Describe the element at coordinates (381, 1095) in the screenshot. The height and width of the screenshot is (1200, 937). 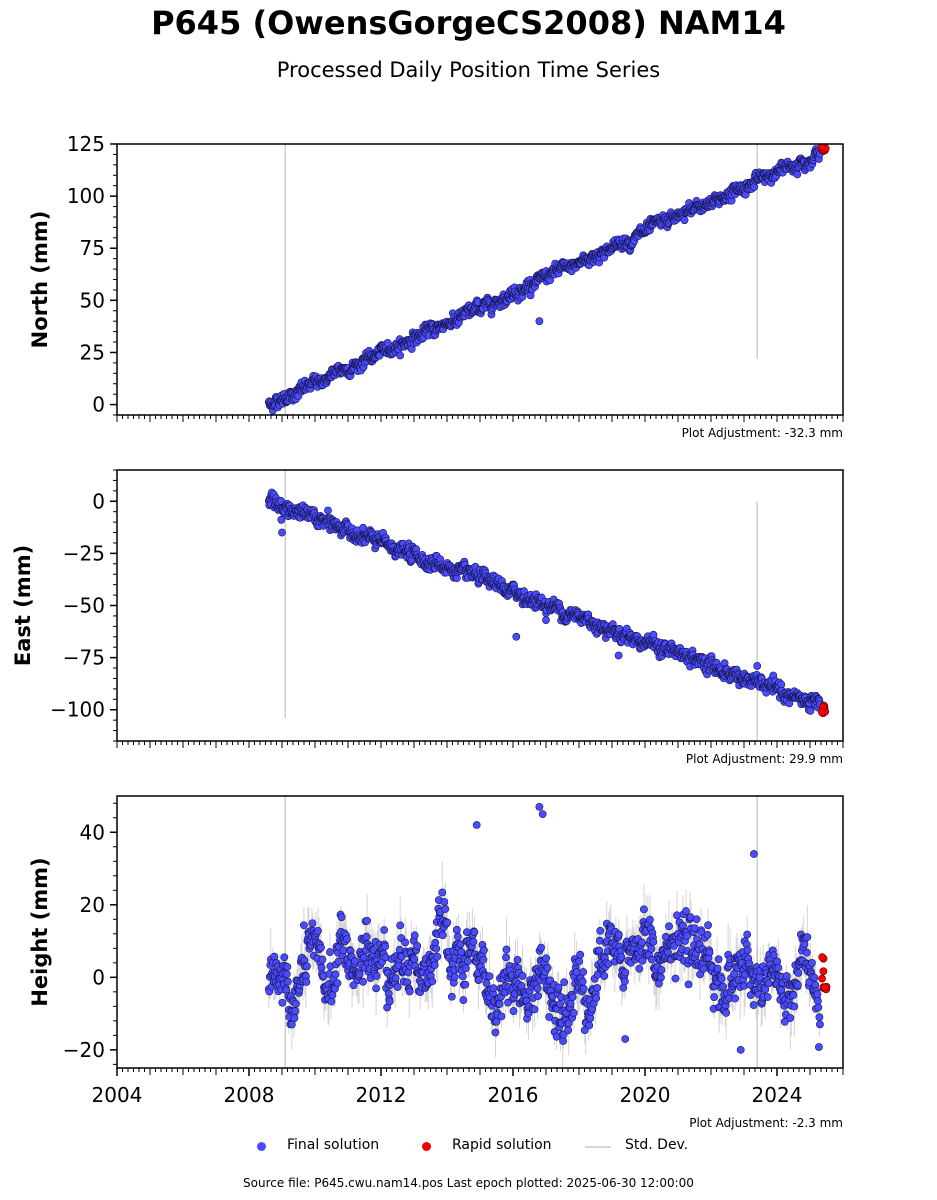
I see `x-tick-label: 2012` at that location.